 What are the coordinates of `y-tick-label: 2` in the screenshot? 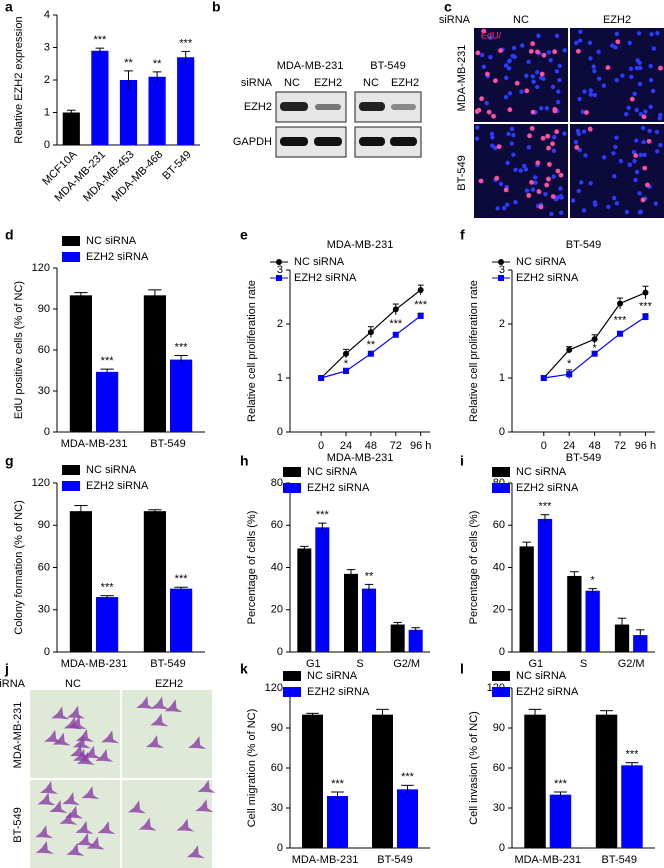 It's located at (280, 324).